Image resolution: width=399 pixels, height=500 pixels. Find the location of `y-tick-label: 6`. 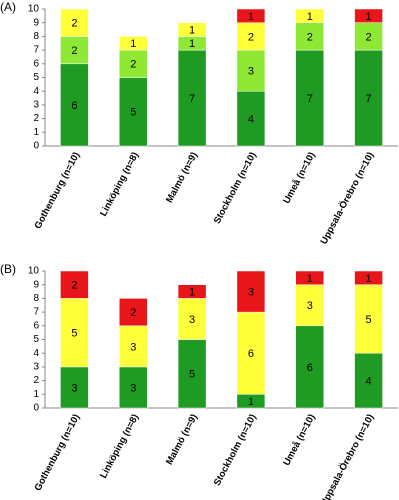

y-tick-label: 6 is located at coordinates (36, 325).